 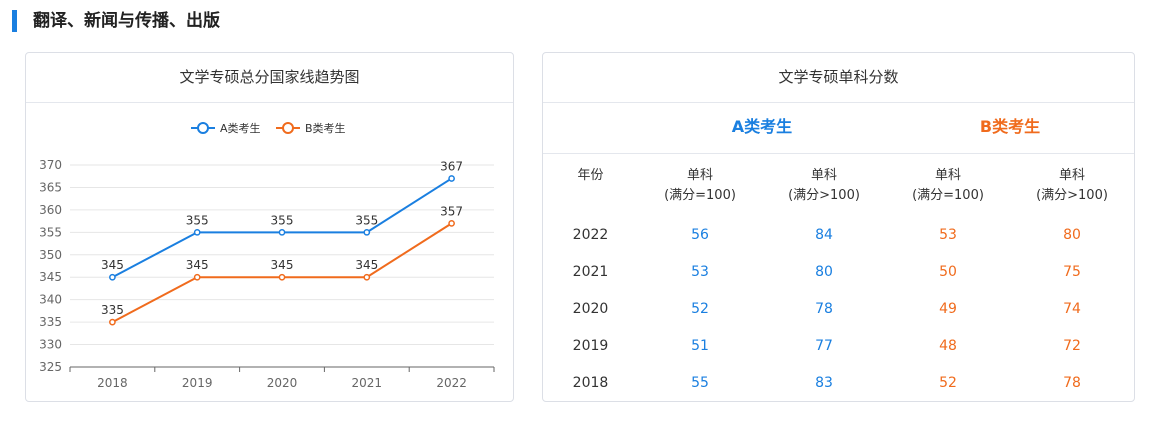 What do you see at coordinates (700, 345) in the screenshot?
I see `a-single-100-cell: 51` at bounding box center [700, 345].